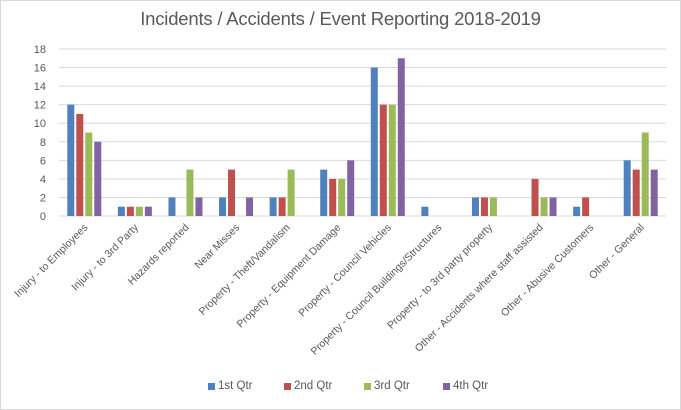  What do you see at coordinates (217, 247) in the screenshot?
I see `x-tick-label: Near Misses` at bounding box center [217, 247].